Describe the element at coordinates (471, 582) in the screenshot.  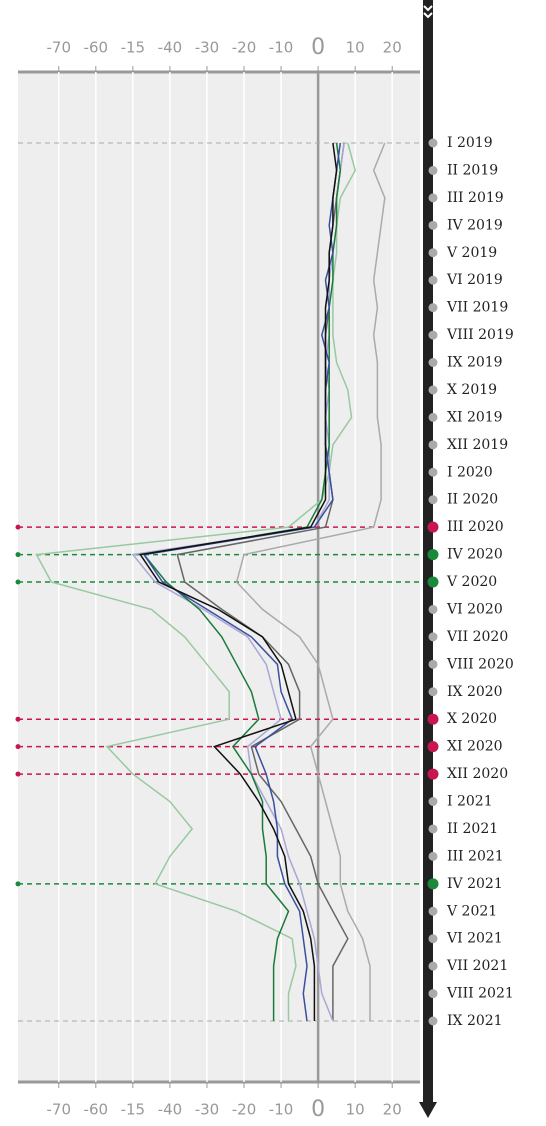
I see `category-label: V 2020` at that location.